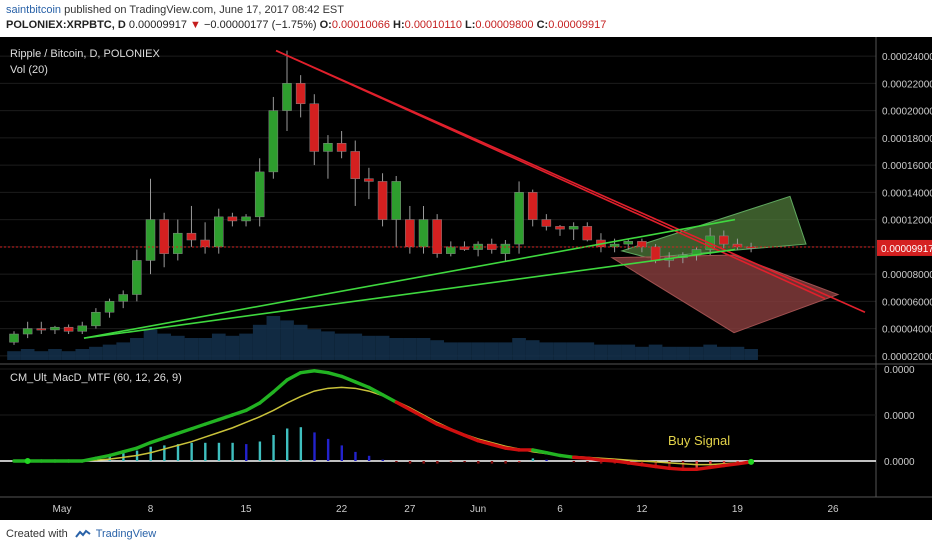 The width and height of the screenshot is (932, 550). I want to click on created-with-text: Created with, so click(37, 534).